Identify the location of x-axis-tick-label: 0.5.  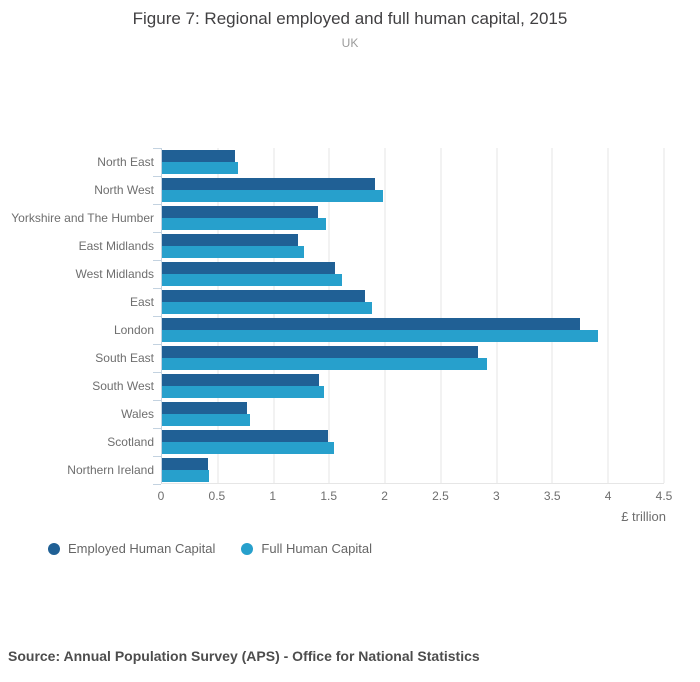
(217, 496).